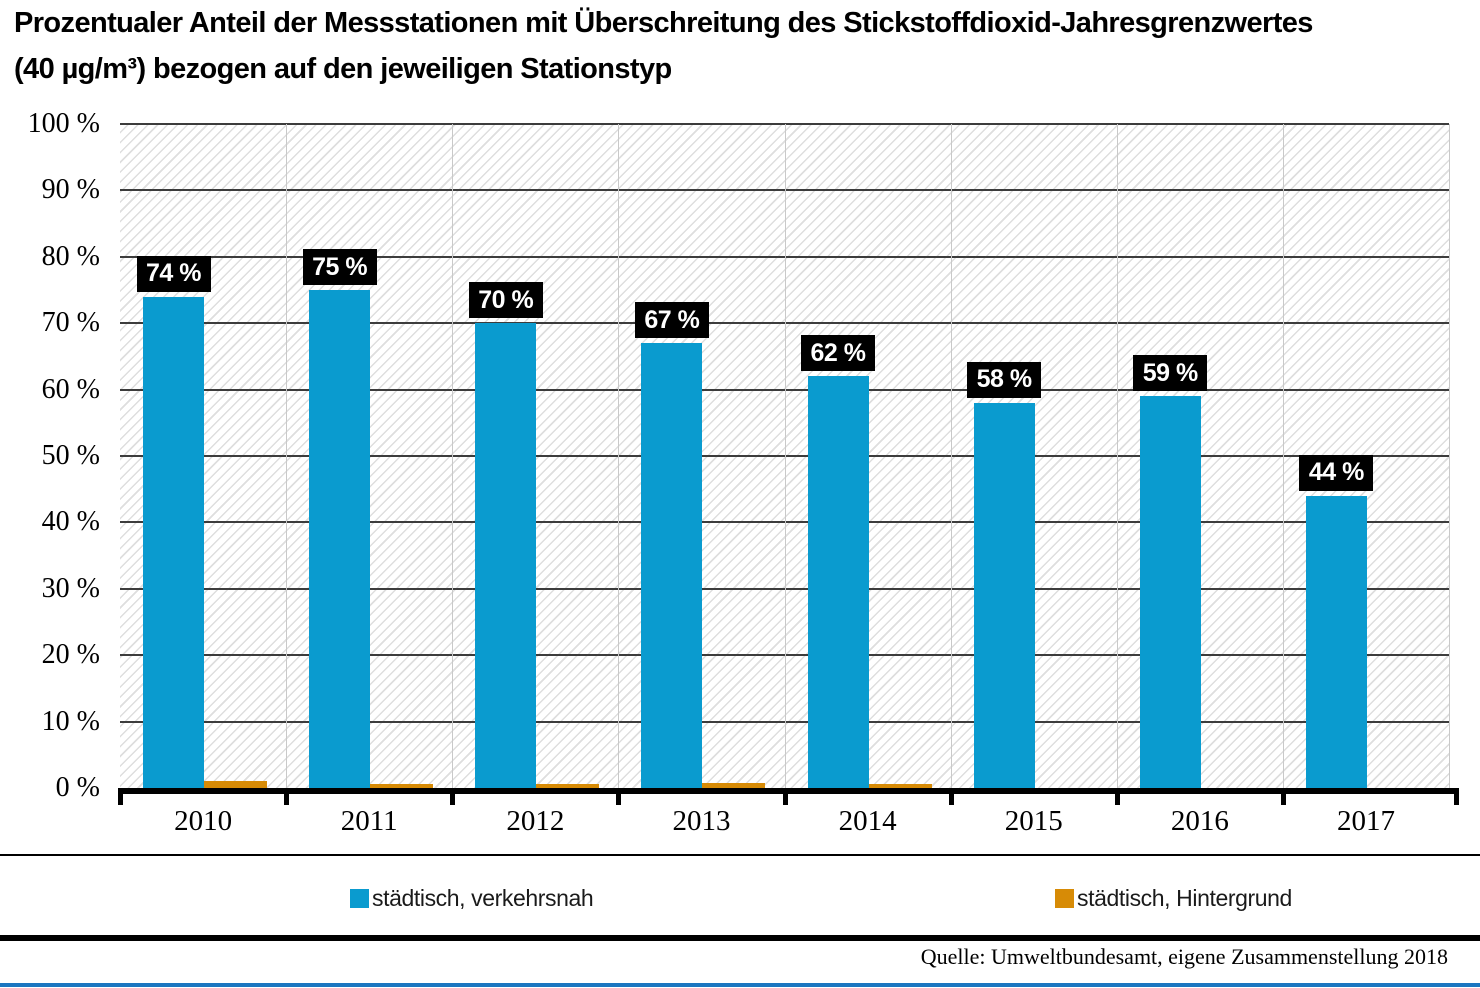 The image size is (1480, 988). I want to click on x-tick-label-2010: 2010, so click(203, 821).